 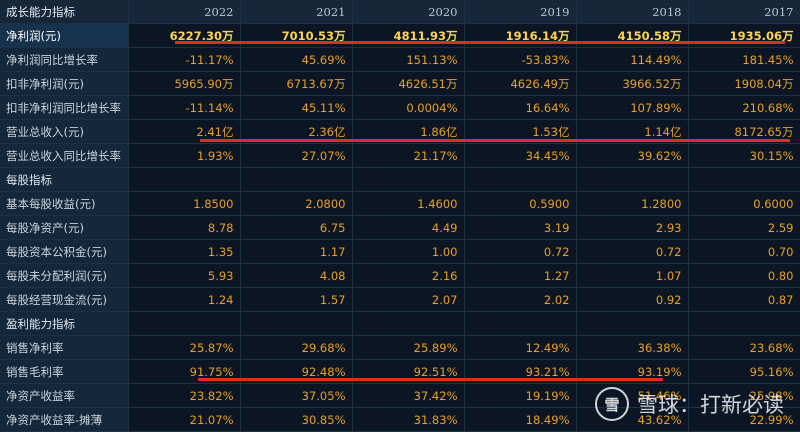 I want to click on value-cell: 2.07, so click(x=408, y=299).